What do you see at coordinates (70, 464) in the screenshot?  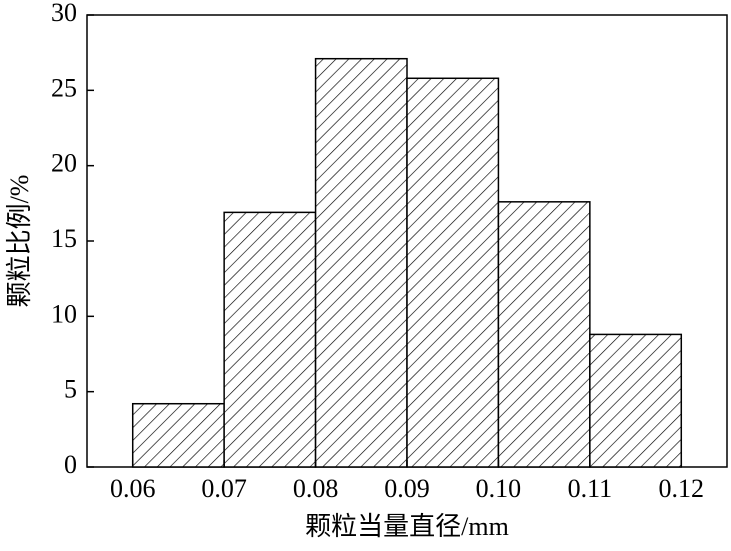 I see `y-tick-label: 0` at bounding box center [70, 464].